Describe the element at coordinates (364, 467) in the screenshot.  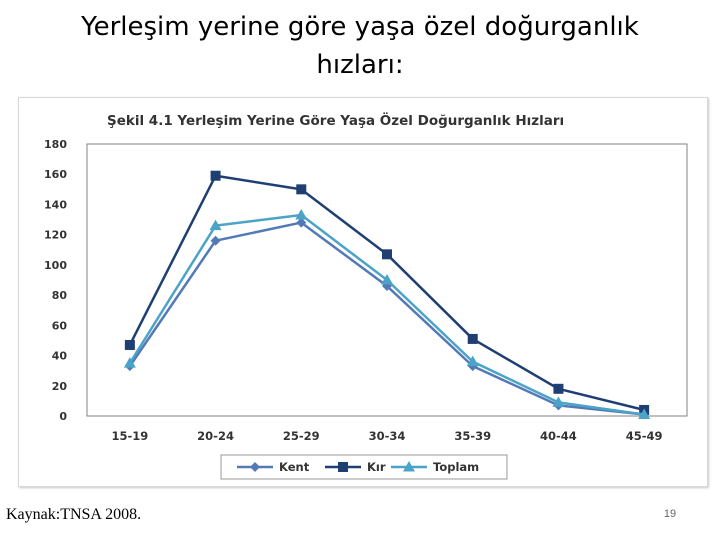
I see `legend: Kent Kır Toplam` at that location.